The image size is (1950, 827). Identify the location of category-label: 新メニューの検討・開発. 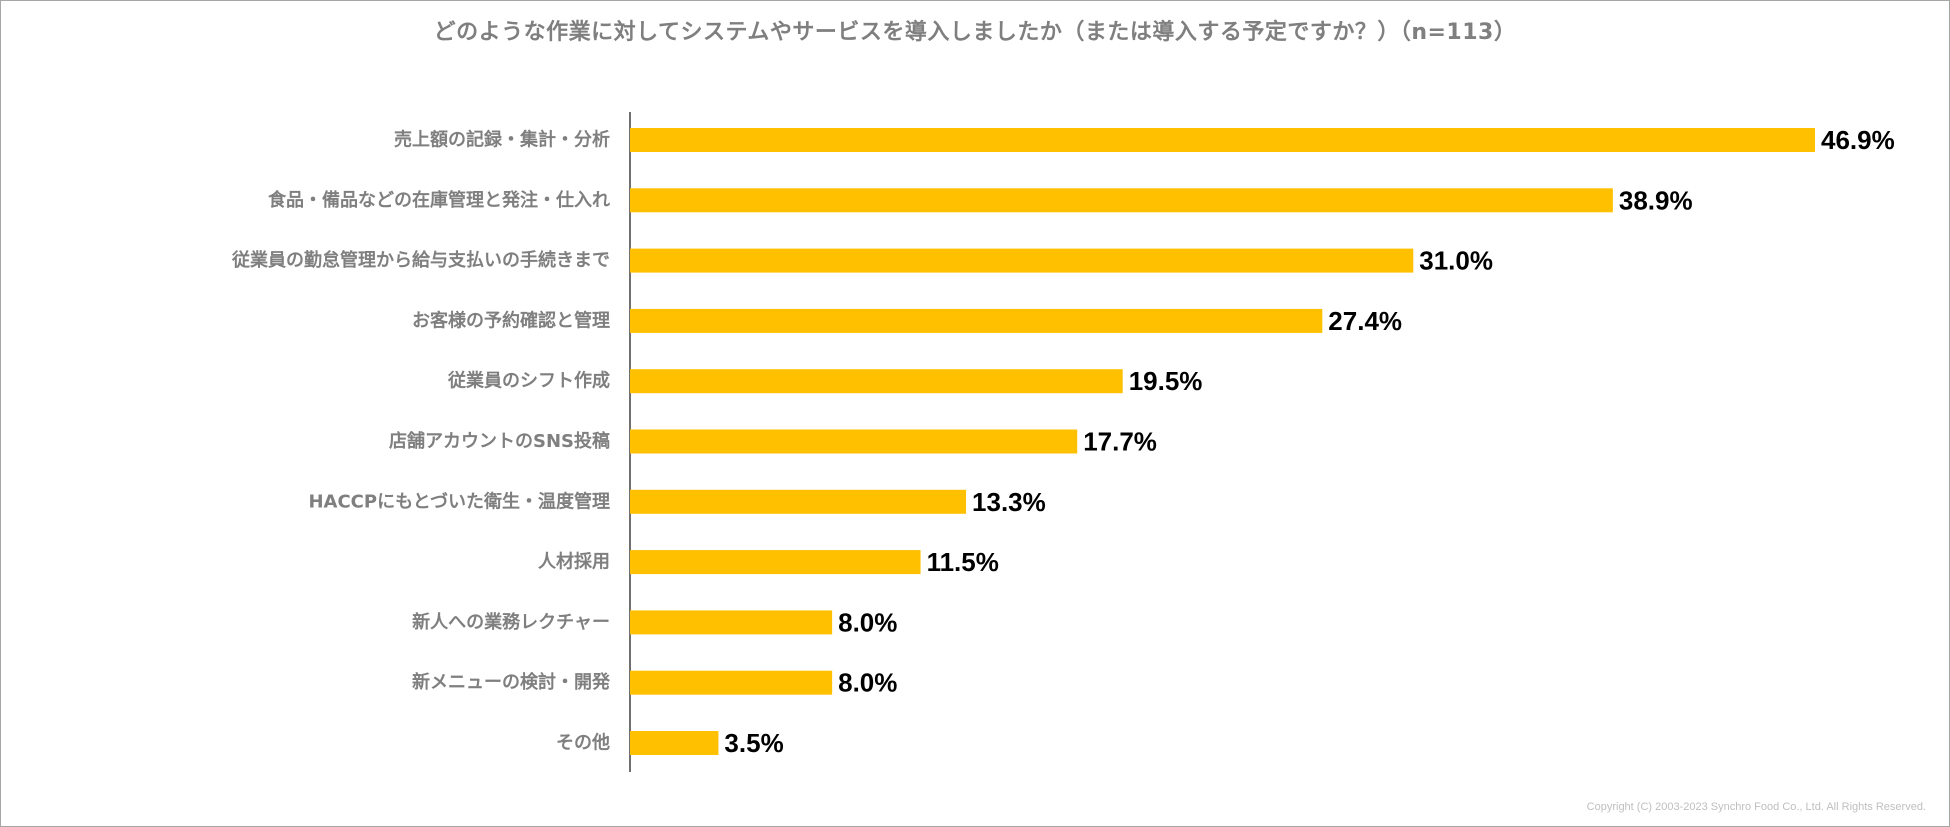
(511, 682).